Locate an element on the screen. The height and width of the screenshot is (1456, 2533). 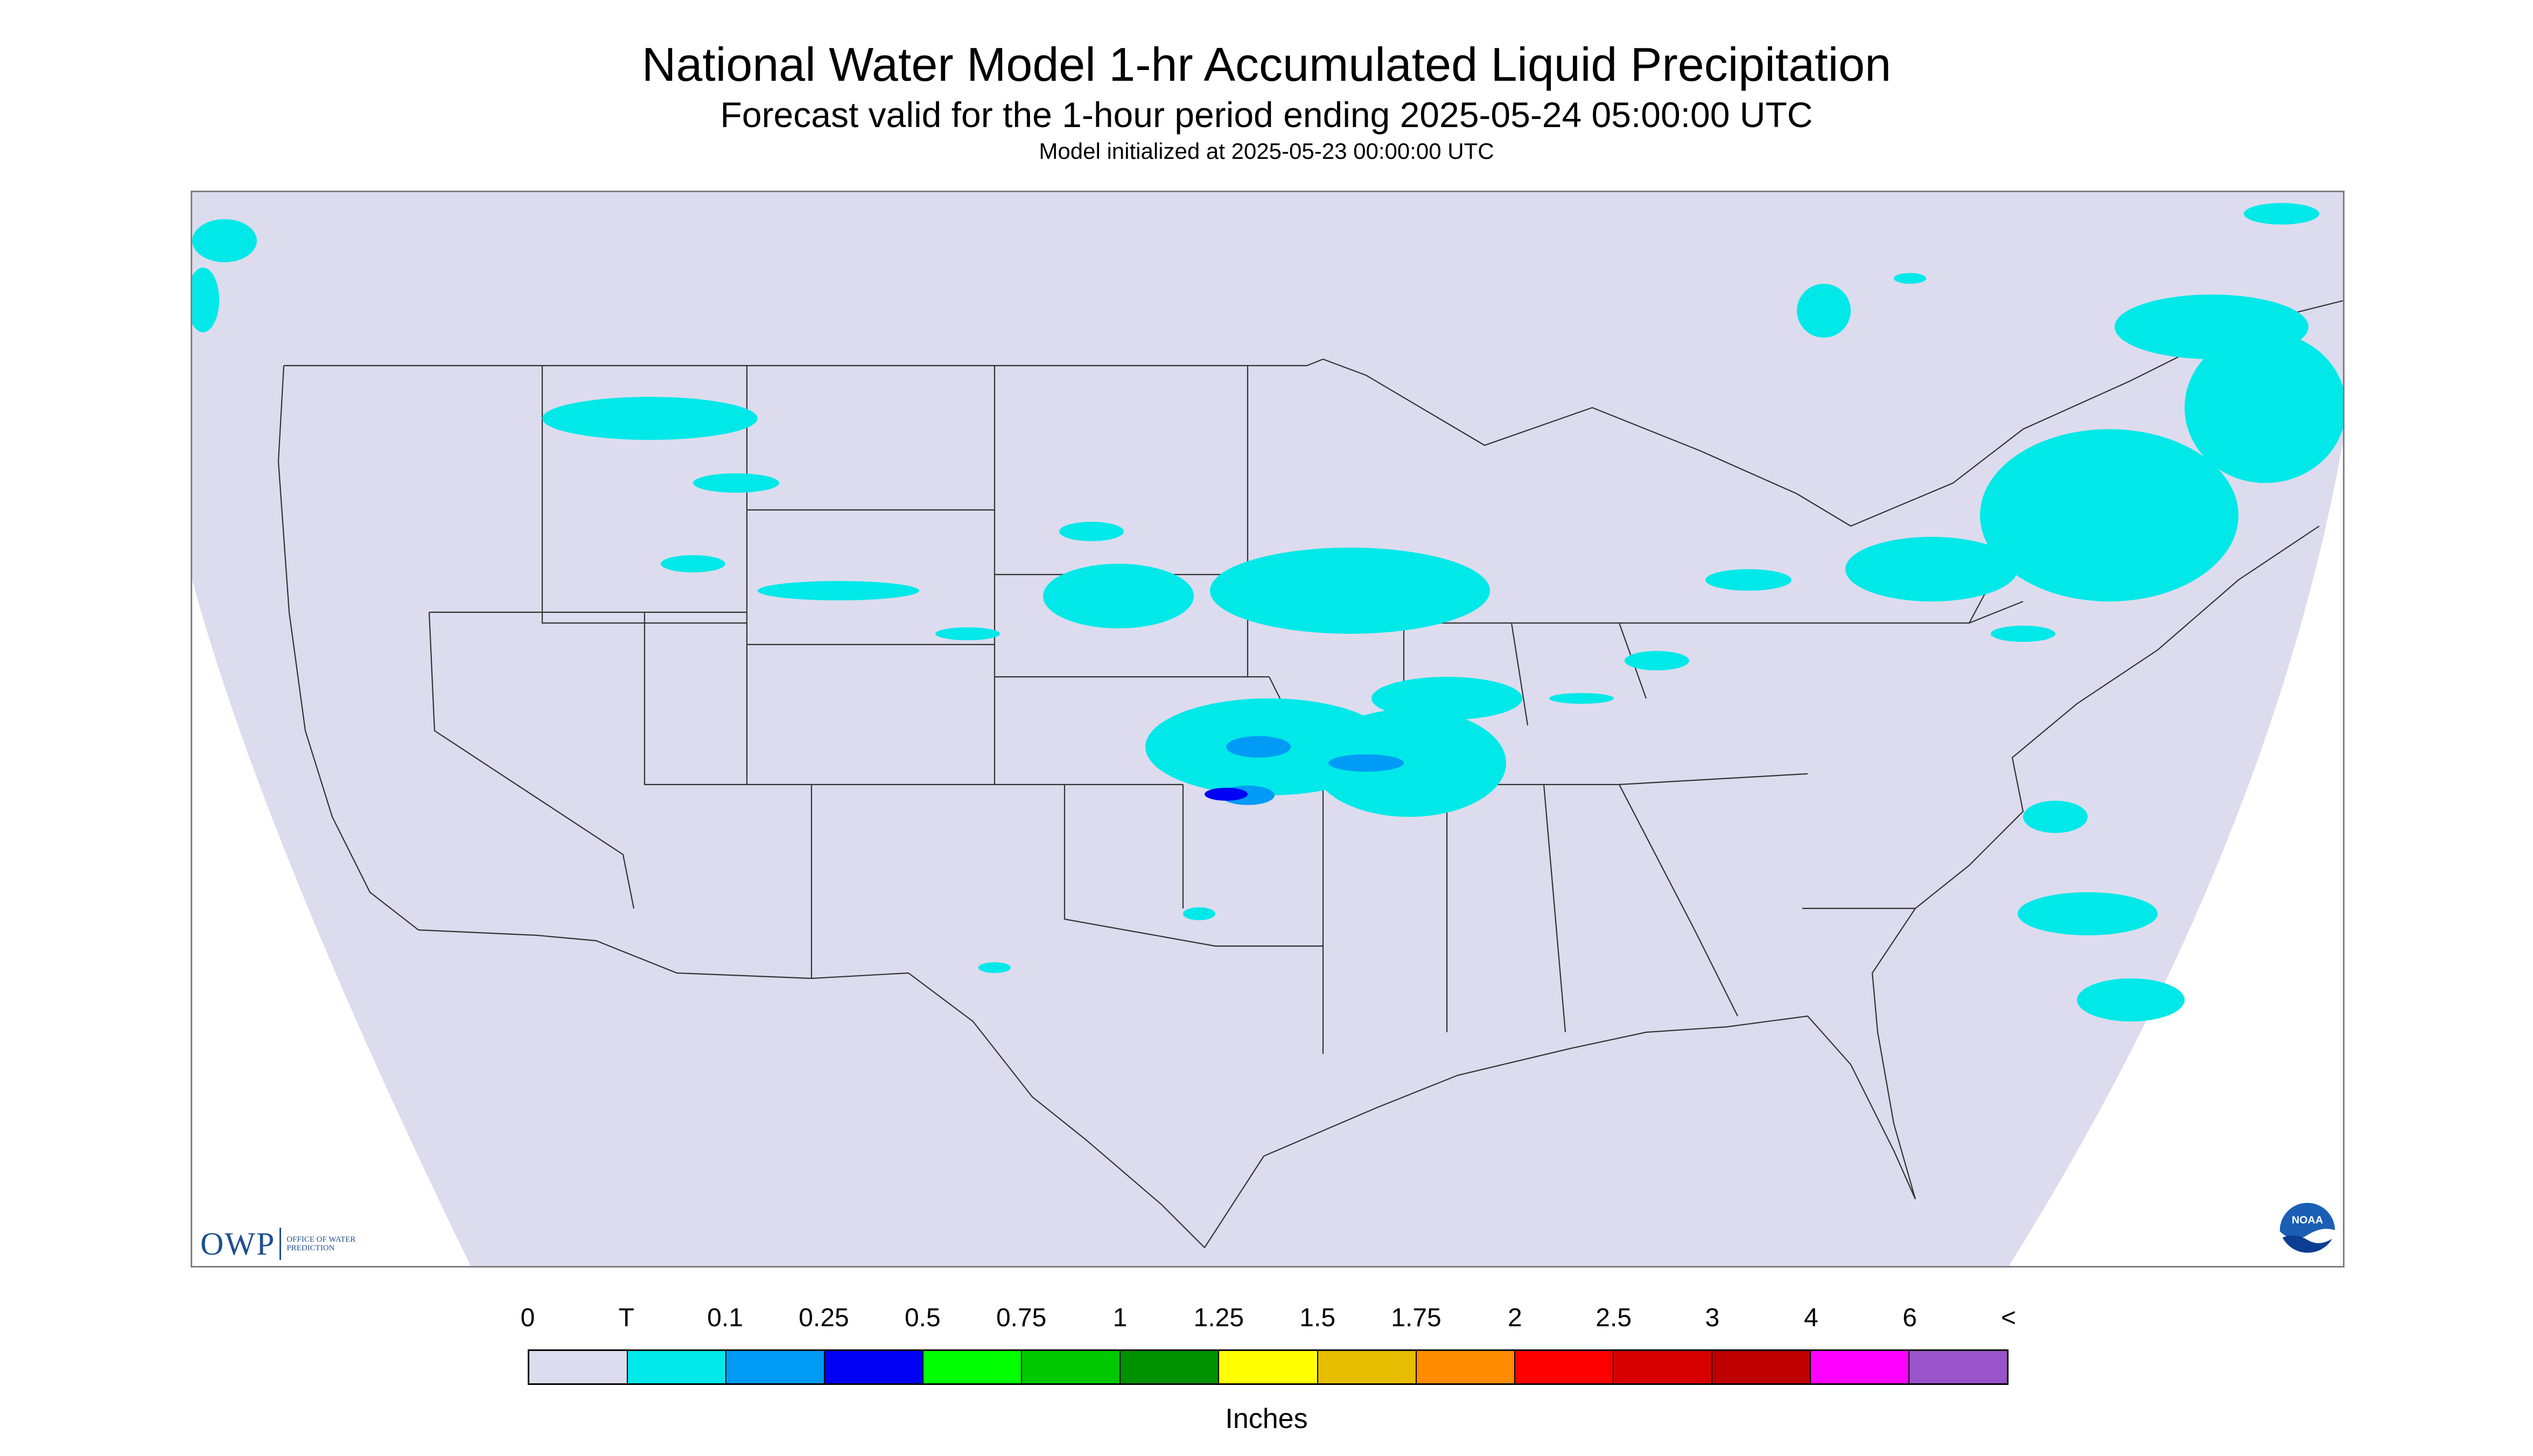
noaa-logo: NOAA is located at coordinates (2307, 1230).